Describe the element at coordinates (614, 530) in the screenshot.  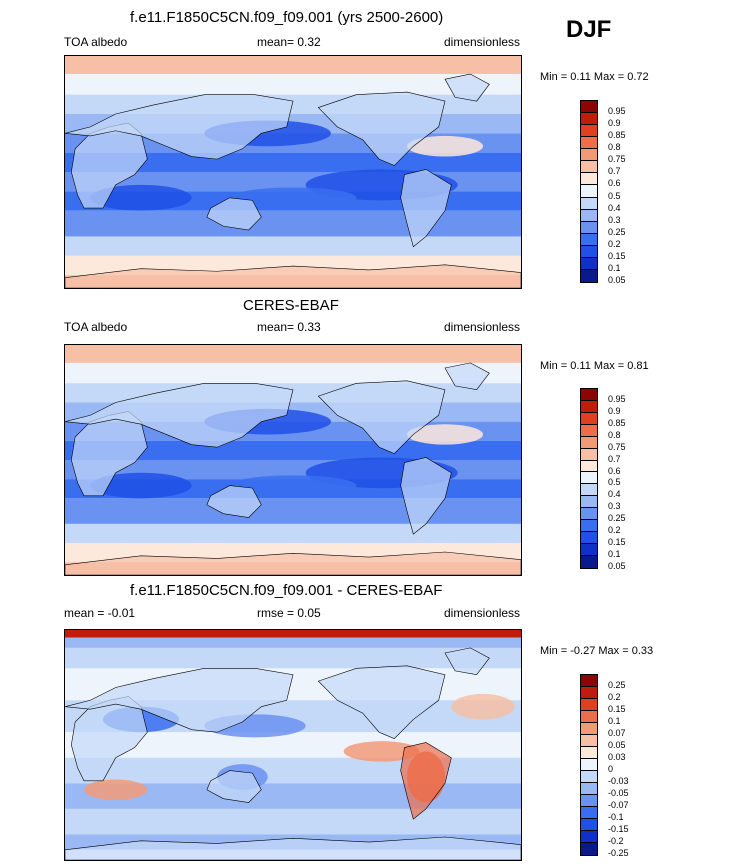
I see `panel2-colorbar-tick-label: 0.2` at that location.